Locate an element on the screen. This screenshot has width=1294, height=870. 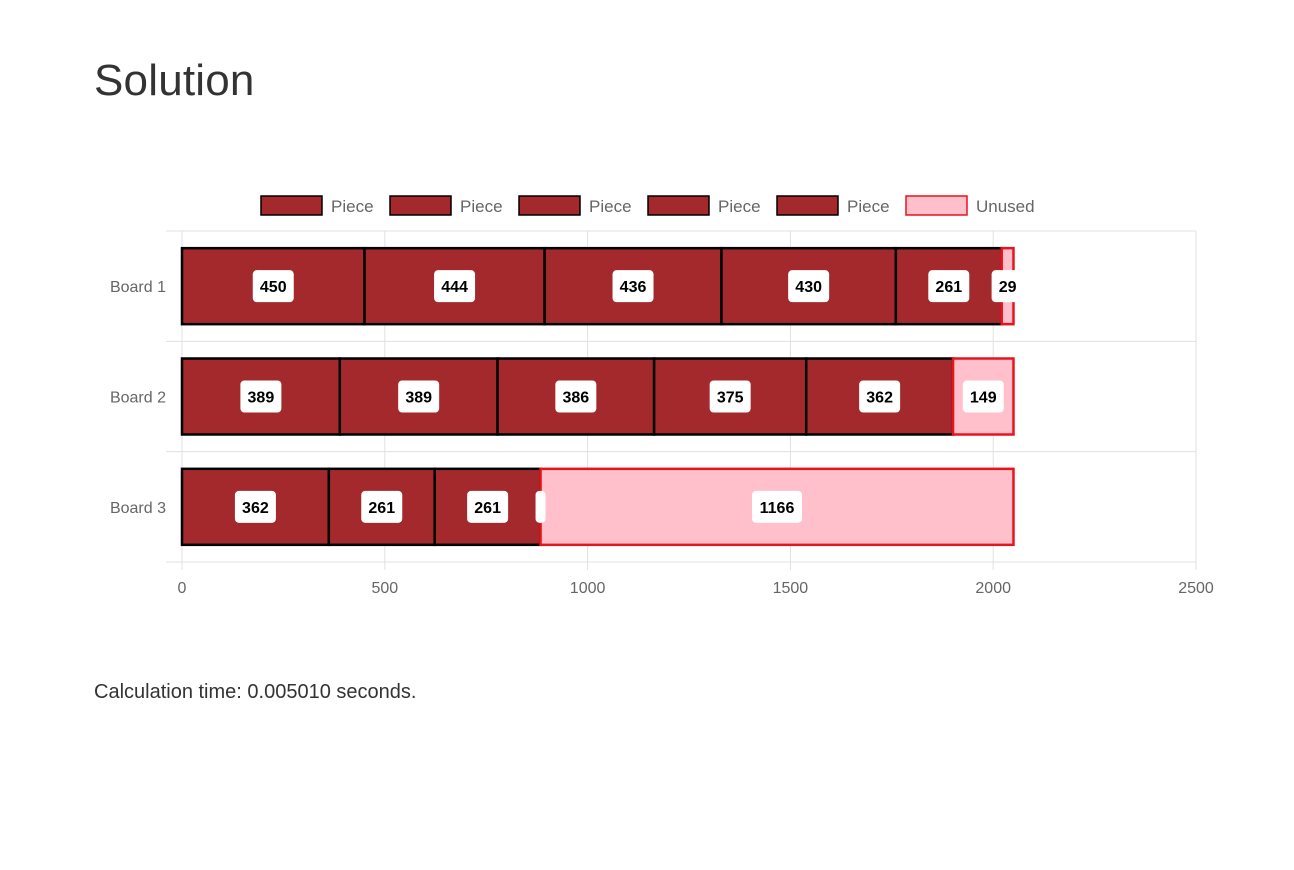
page-title: Solution is located at coordinates (174, 80).